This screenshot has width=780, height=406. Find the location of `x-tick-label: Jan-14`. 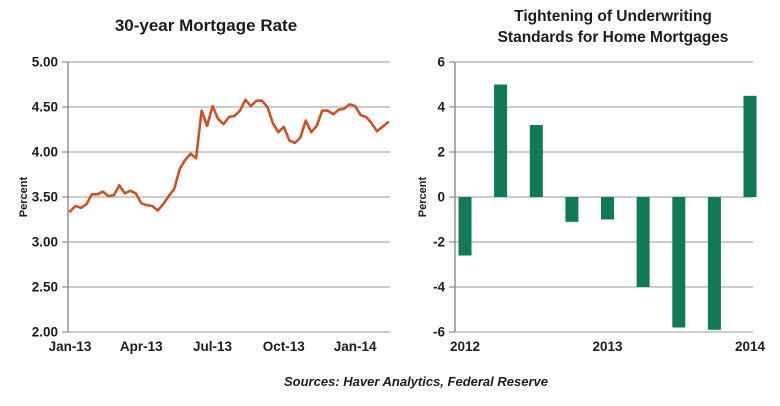

x-tick-label: Jan-14 is located at coordinates (355, 346).